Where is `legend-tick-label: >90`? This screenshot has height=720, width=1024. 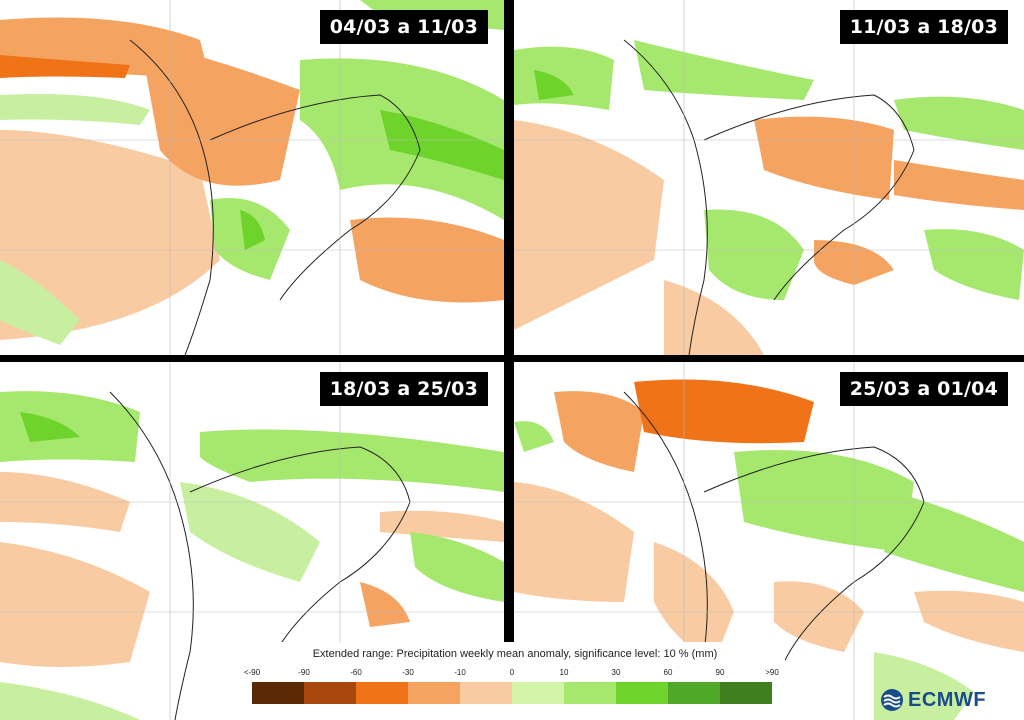
legend-tick-label: >90 is located at coordinates (772, 672).